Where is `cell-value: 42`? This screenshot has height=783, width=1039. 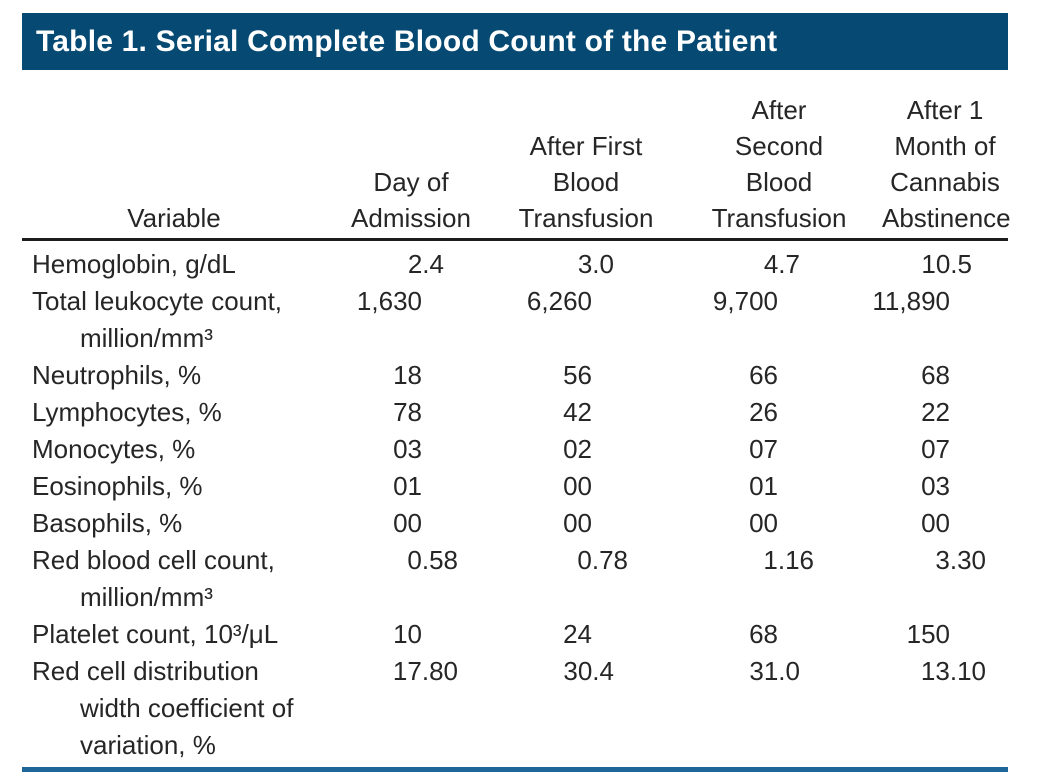 cell-value: 42 is located at coordinates (577, 412).